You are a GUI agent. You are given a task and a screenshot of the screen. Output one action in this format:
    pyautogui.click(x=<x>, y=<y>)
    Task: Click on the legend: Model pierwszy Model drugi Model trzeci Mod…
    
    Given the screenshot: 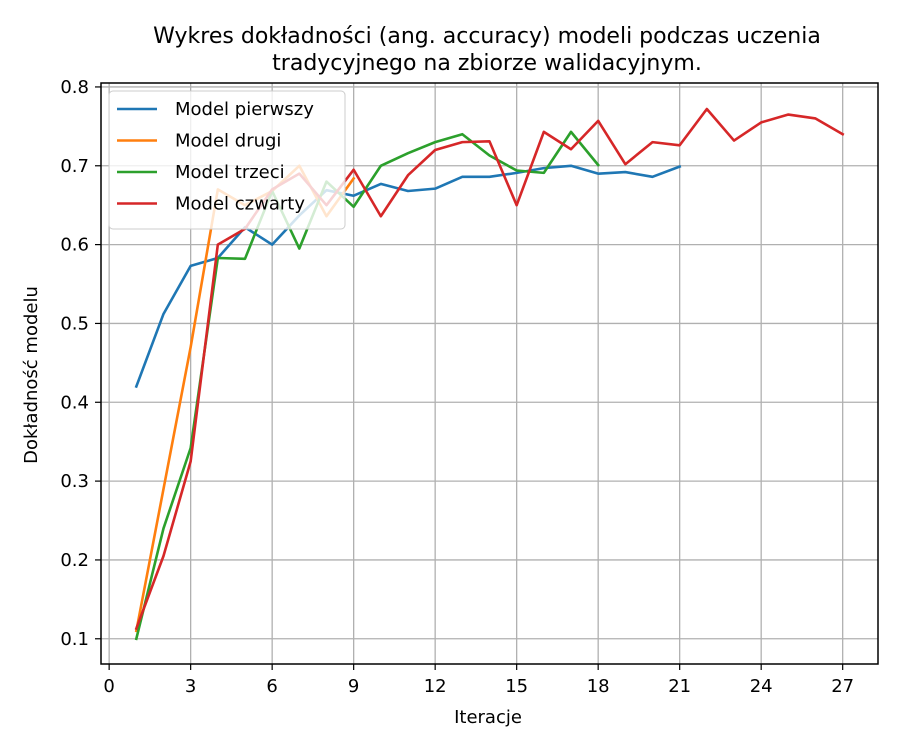 What is the action you would take?
    pyautogui.click(x=227, y=160)
    